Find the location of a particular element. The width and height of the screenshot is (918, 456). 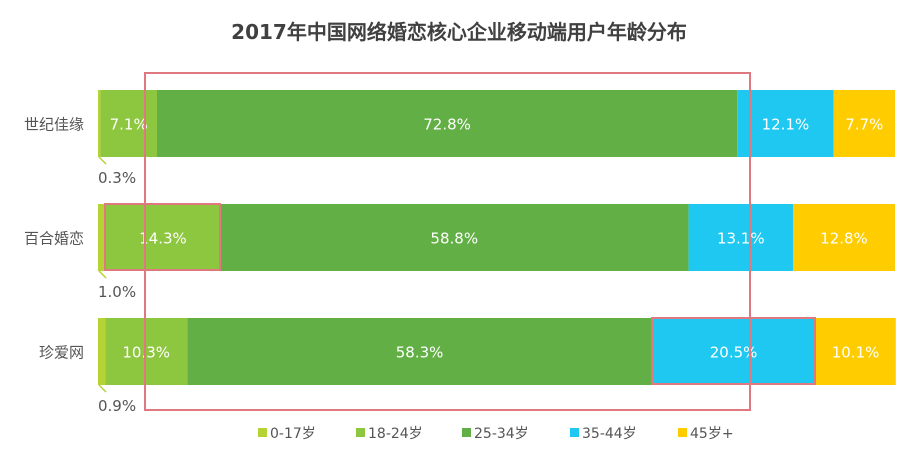

category-label: 珍爱网 is located at coordinates (61, 353).